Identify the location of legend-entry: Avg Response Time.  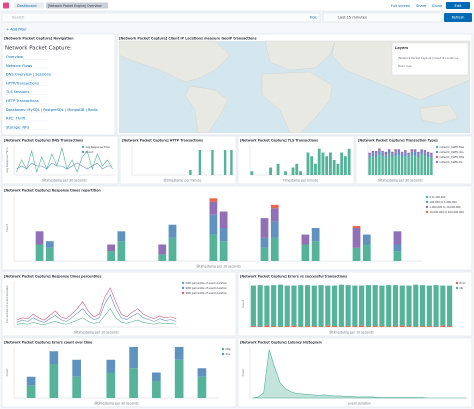
(98, 147).